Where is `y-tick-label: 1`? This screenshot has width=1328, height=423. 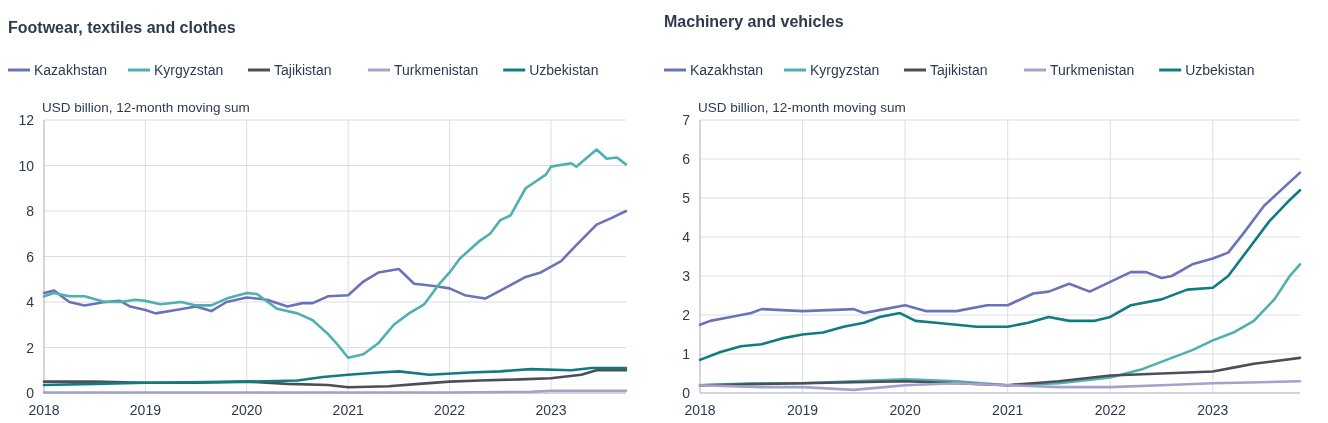
y-tick-label: 1 is located at coordinates (686, 354).